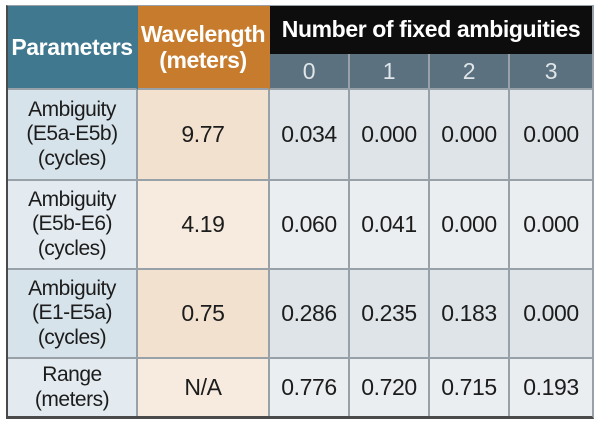 The width and height of the screenshot is (600, 429). I want to click on value-cell: 0.060, so click(310, 225).